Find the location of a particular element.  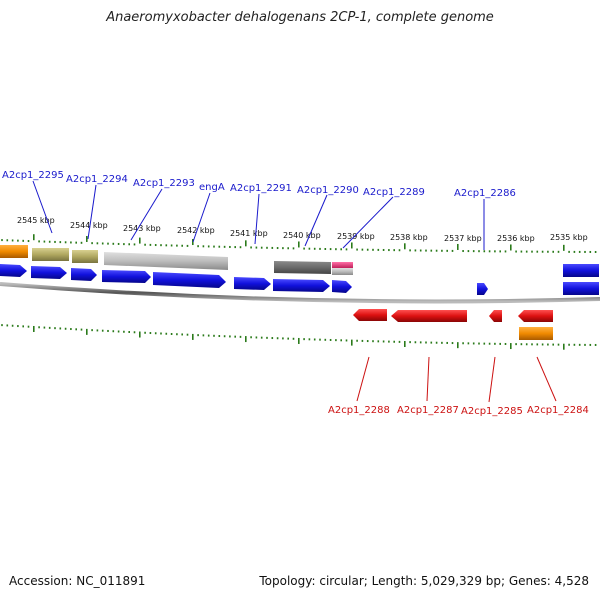

tick-label: 2544 kbp is located at coordinates (89, 225).